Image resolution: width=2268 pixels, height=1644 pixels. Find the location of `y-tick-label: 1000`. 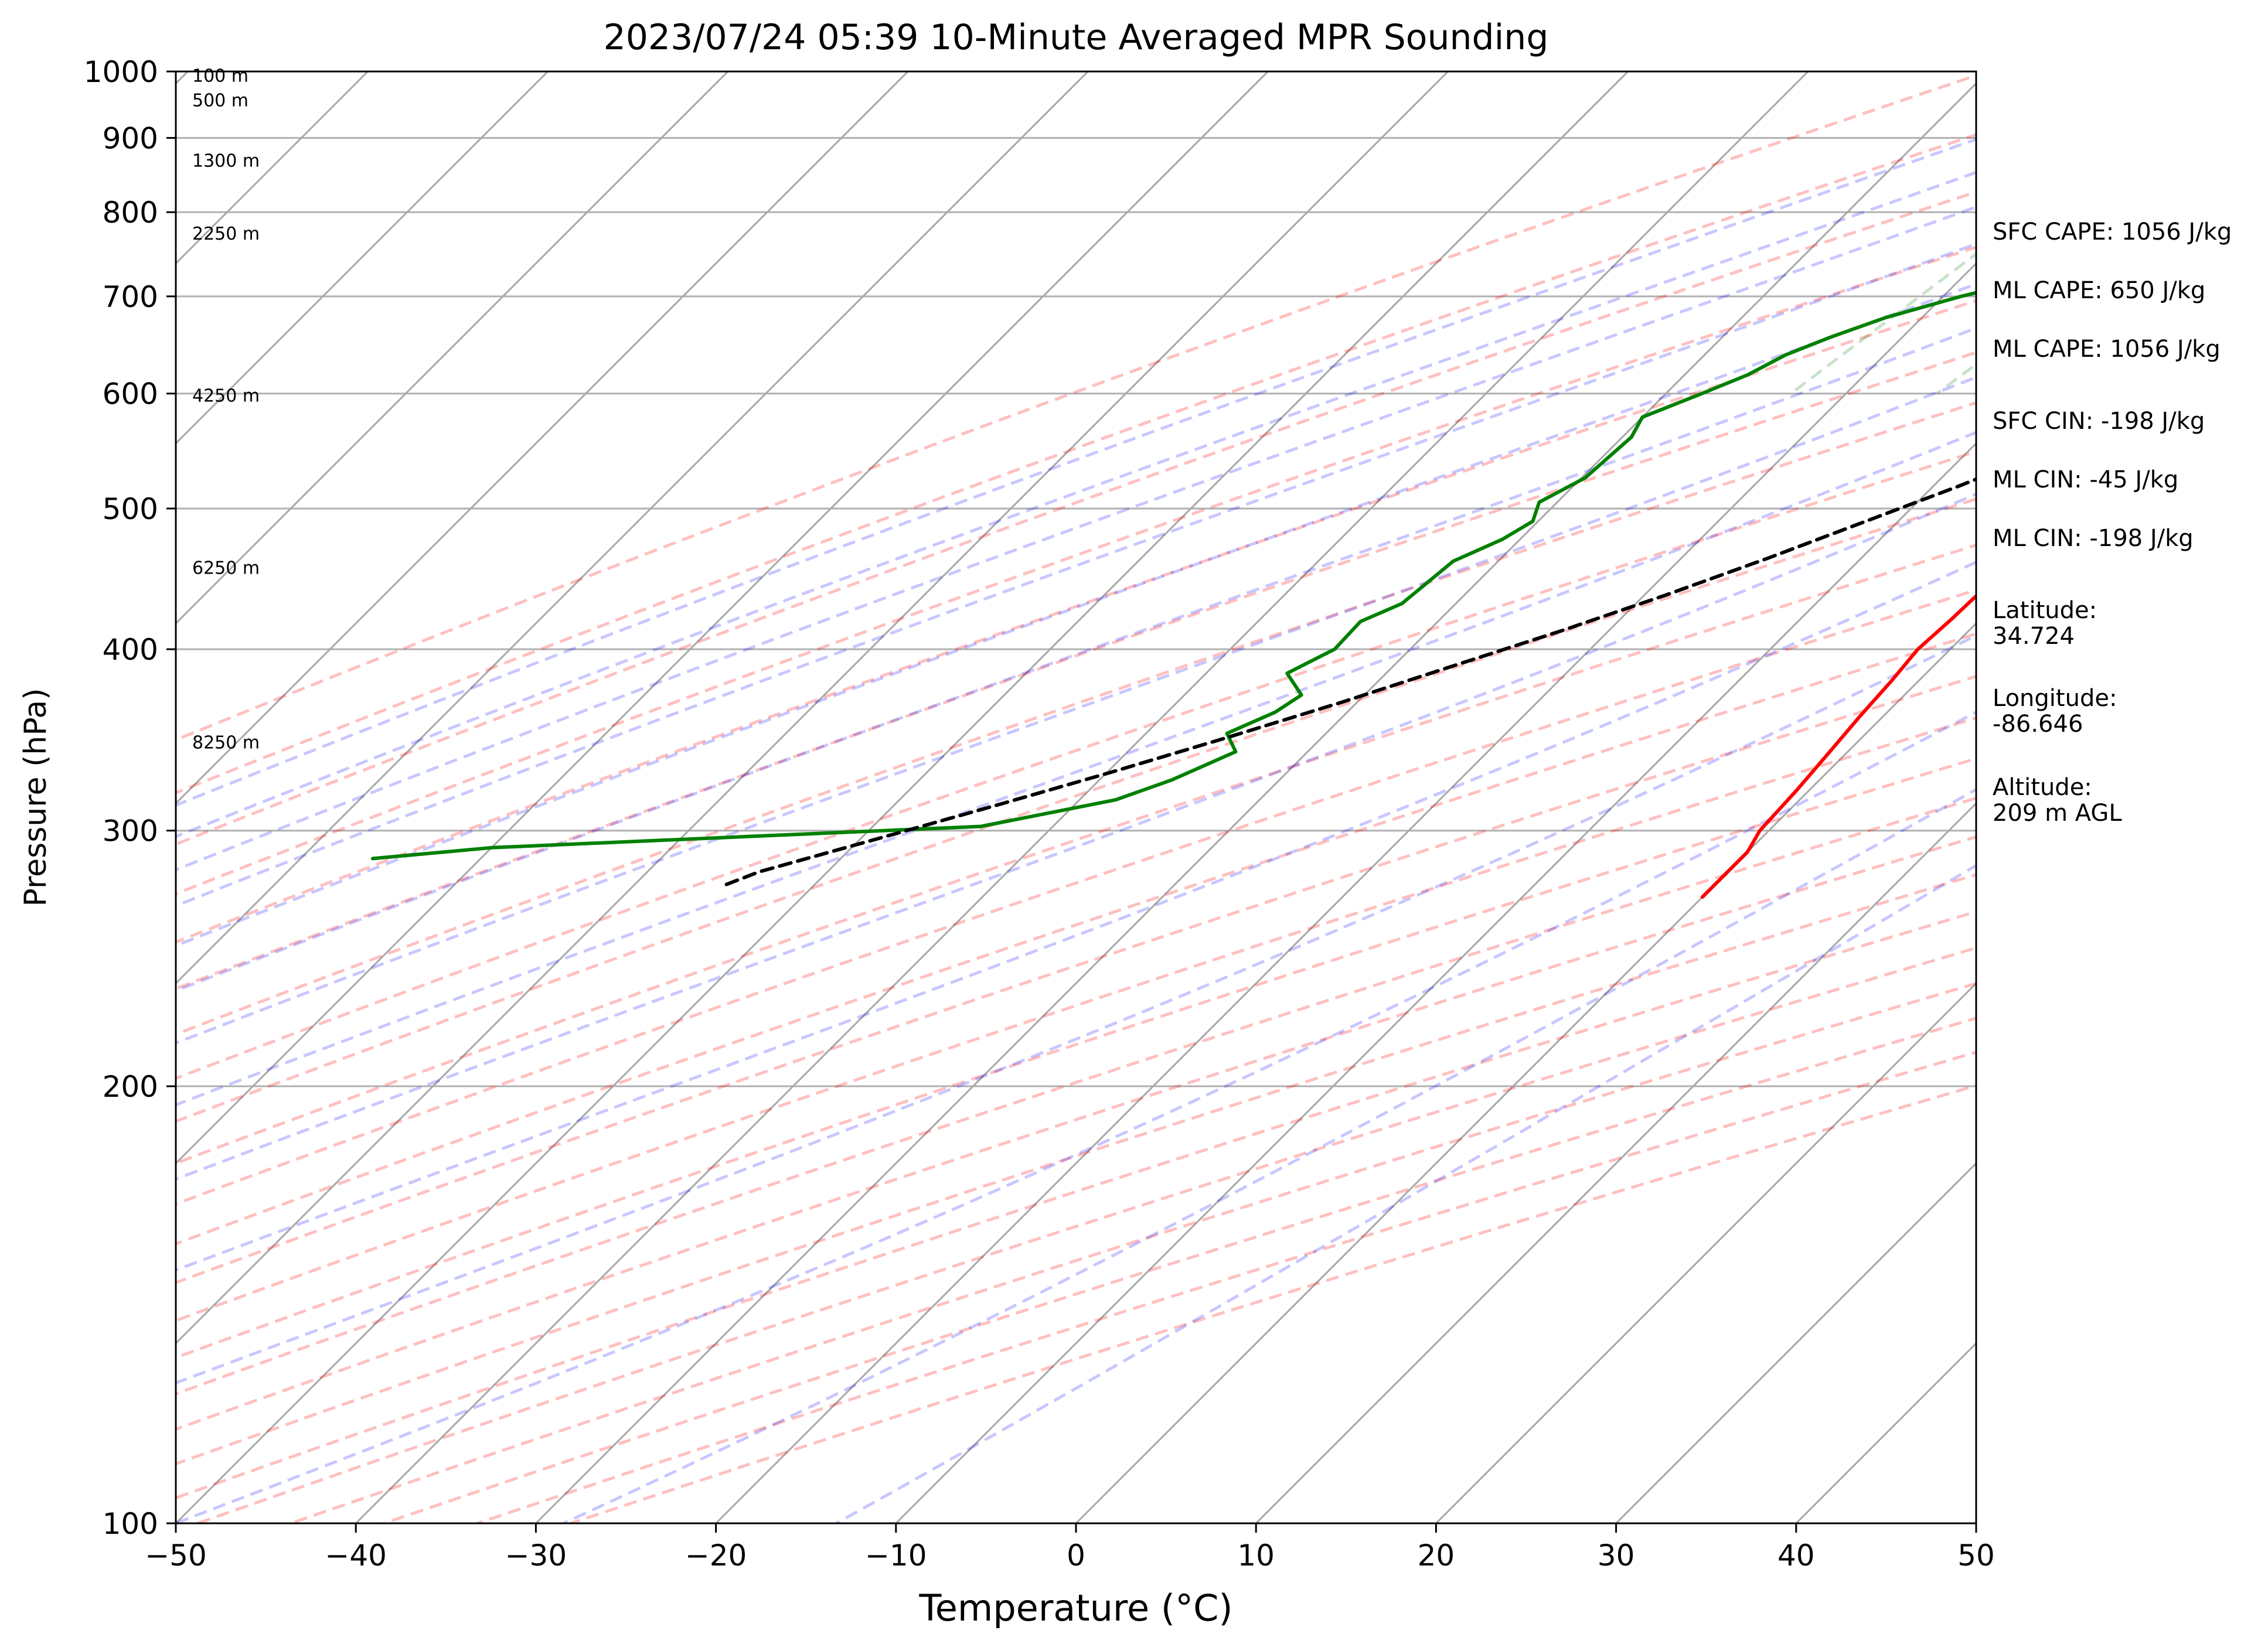

y-tick-label: 1000 is located at coordinates (121, 72).